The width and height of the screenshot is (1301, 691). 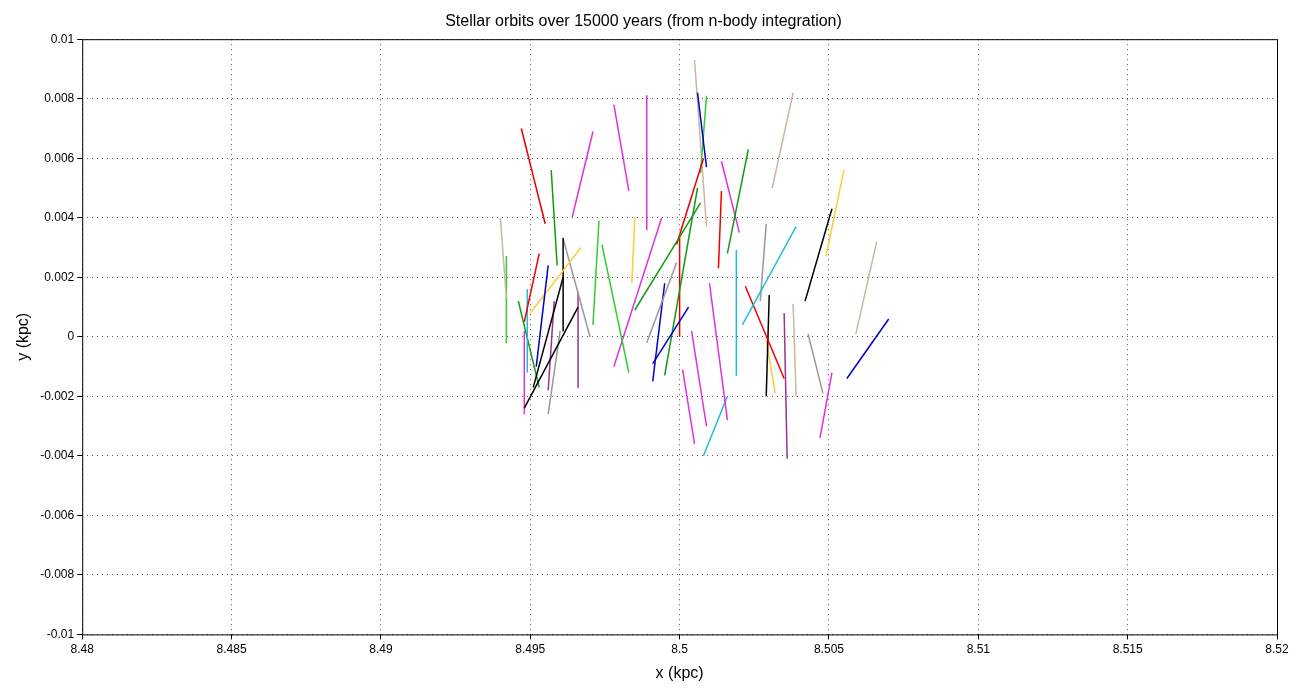 I want to click on y-tick-label: 0.006, so click(x=59, y=157).